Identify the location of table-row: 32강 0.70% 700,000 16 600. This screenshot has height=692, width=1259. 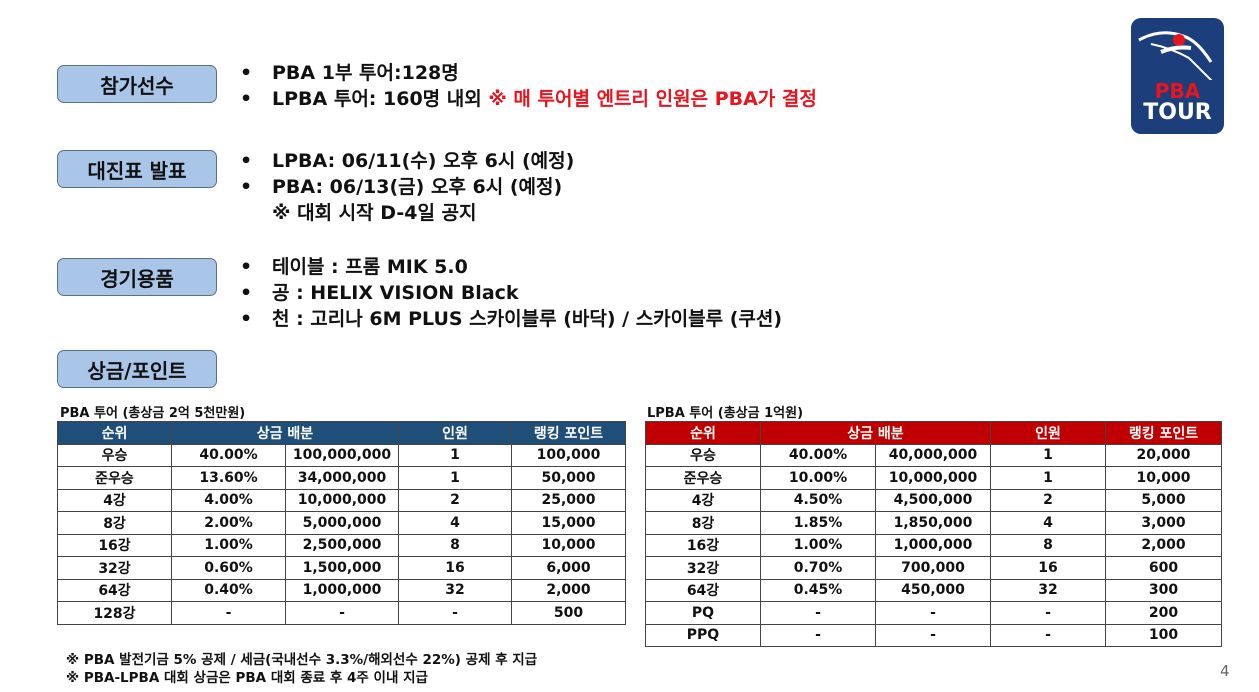
(933, 568).